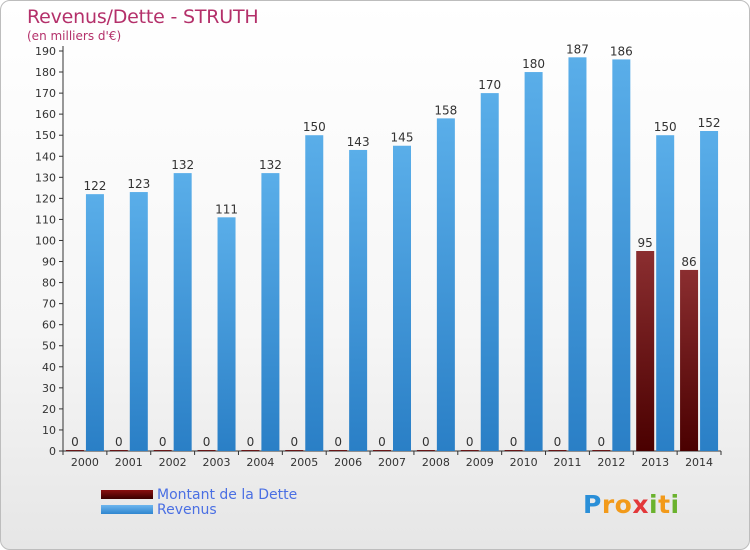 Image resolution: width=750 pixels, height=550 pixels. What do you see at coordinates (45, 72) in the screenshot?
I see `y-tick-label: 180` at bounding box center [45, 72].